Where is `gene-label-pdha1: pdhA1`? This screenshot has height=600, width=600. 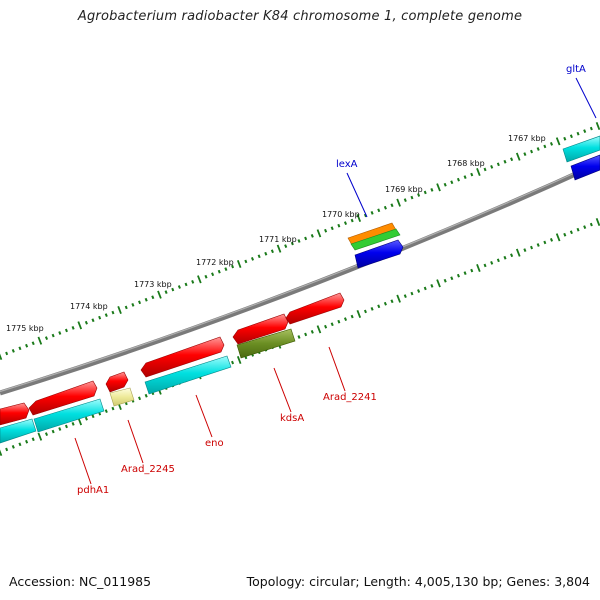
gene-label-pdha1: pdhA1 is located at coordinates (93, 490).